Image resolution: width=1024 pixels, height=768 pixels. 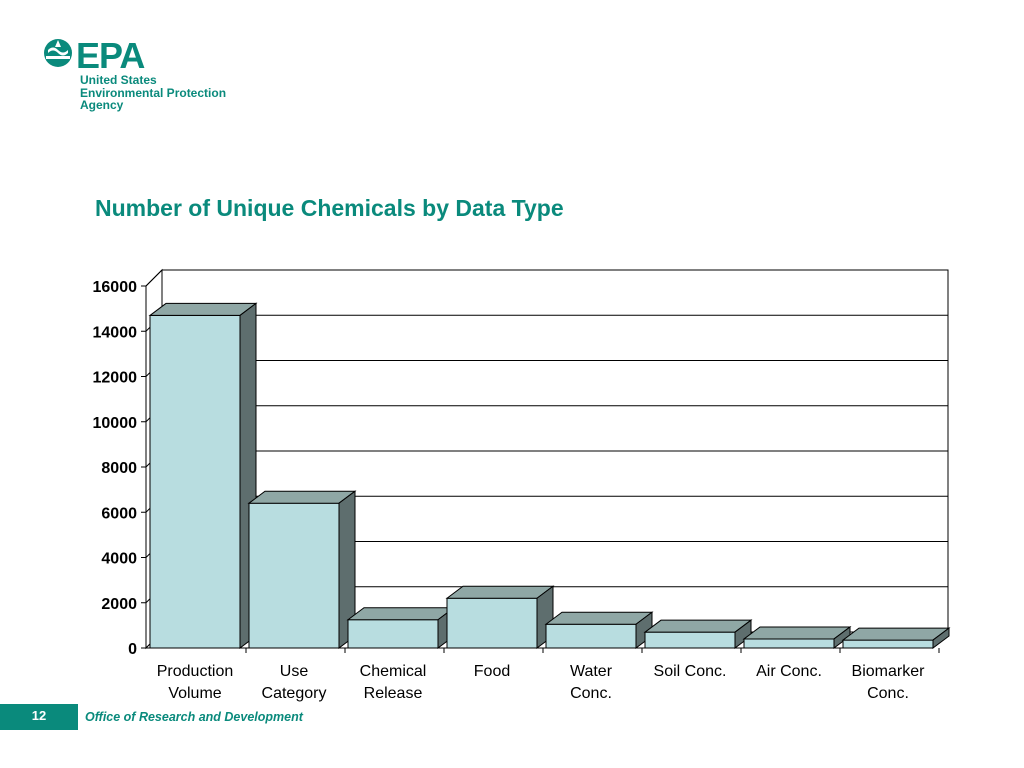 I want to click on y-tick-label: 16000, so click(x=115, y=287).